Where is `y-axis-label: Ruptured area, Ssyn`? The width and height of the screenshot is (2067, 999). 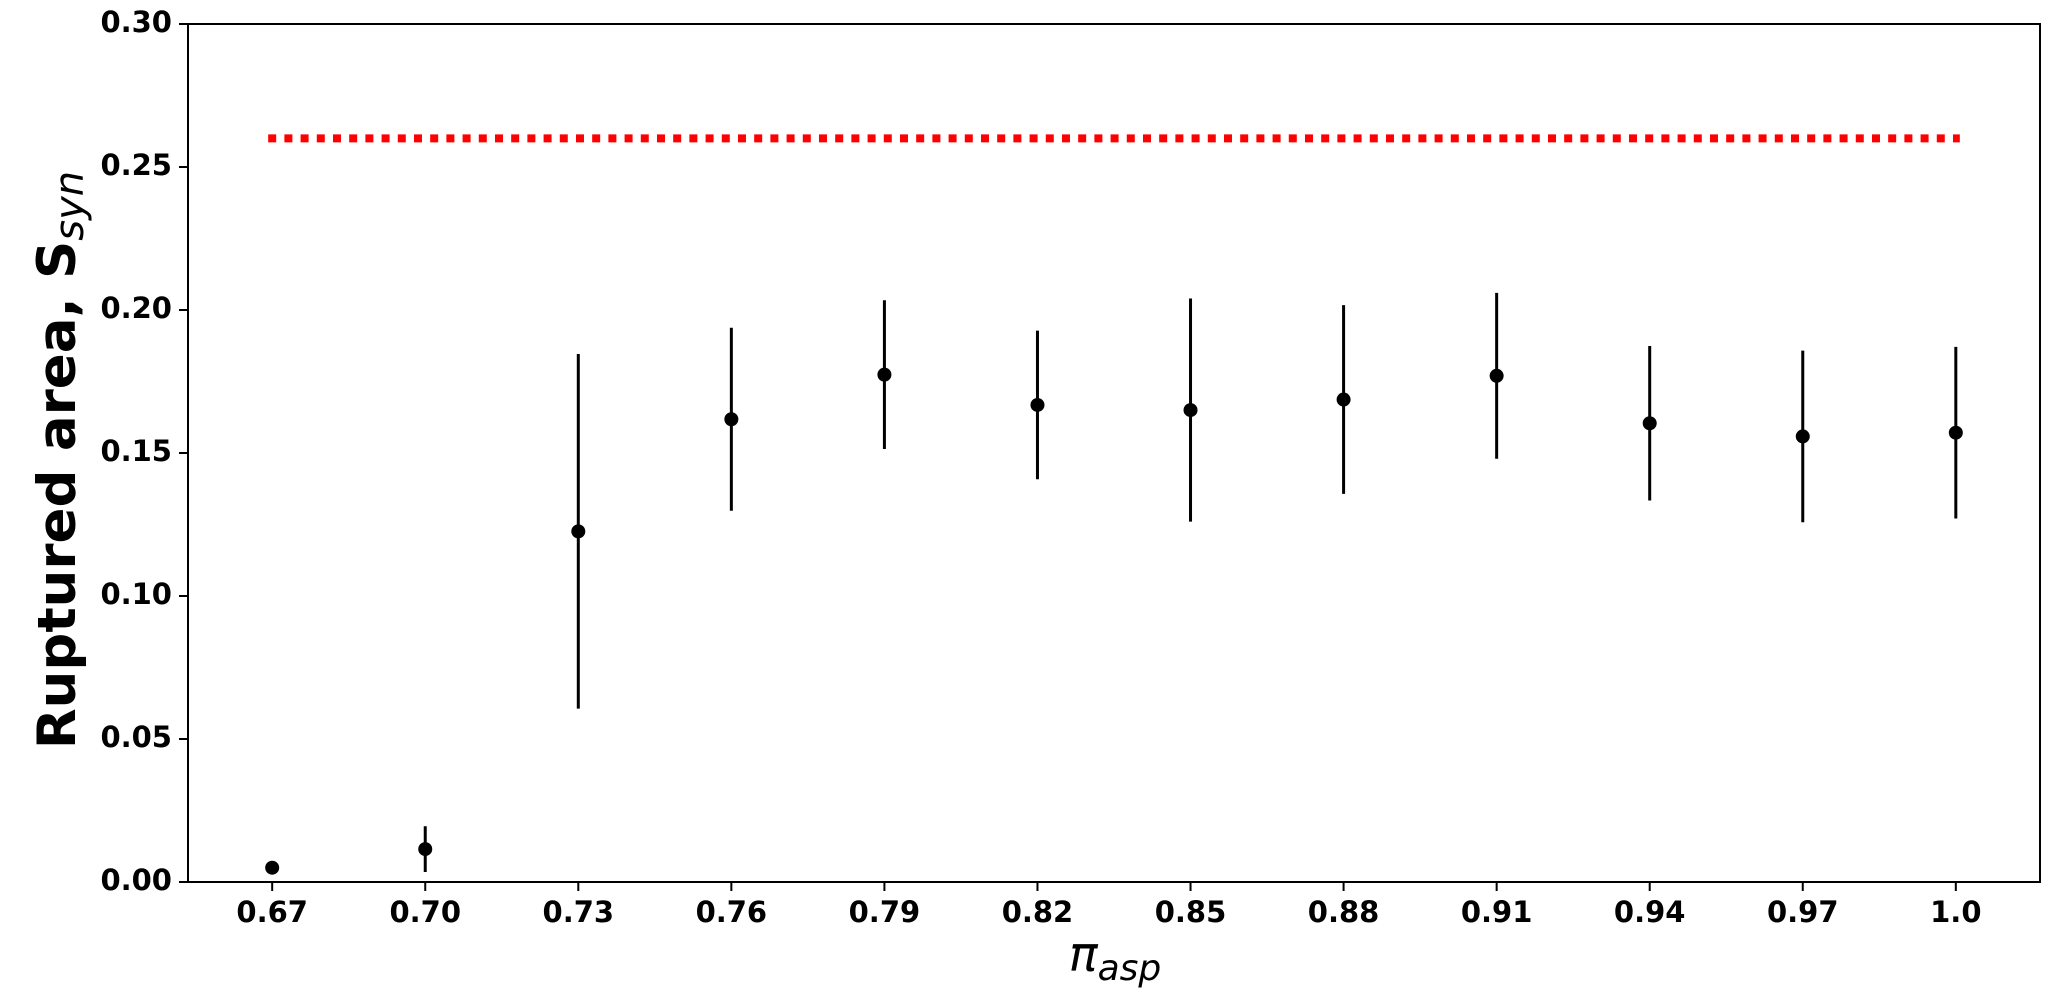
y-axis-label: Ruptured area, Ssyn is located at coordinates (60, 460).